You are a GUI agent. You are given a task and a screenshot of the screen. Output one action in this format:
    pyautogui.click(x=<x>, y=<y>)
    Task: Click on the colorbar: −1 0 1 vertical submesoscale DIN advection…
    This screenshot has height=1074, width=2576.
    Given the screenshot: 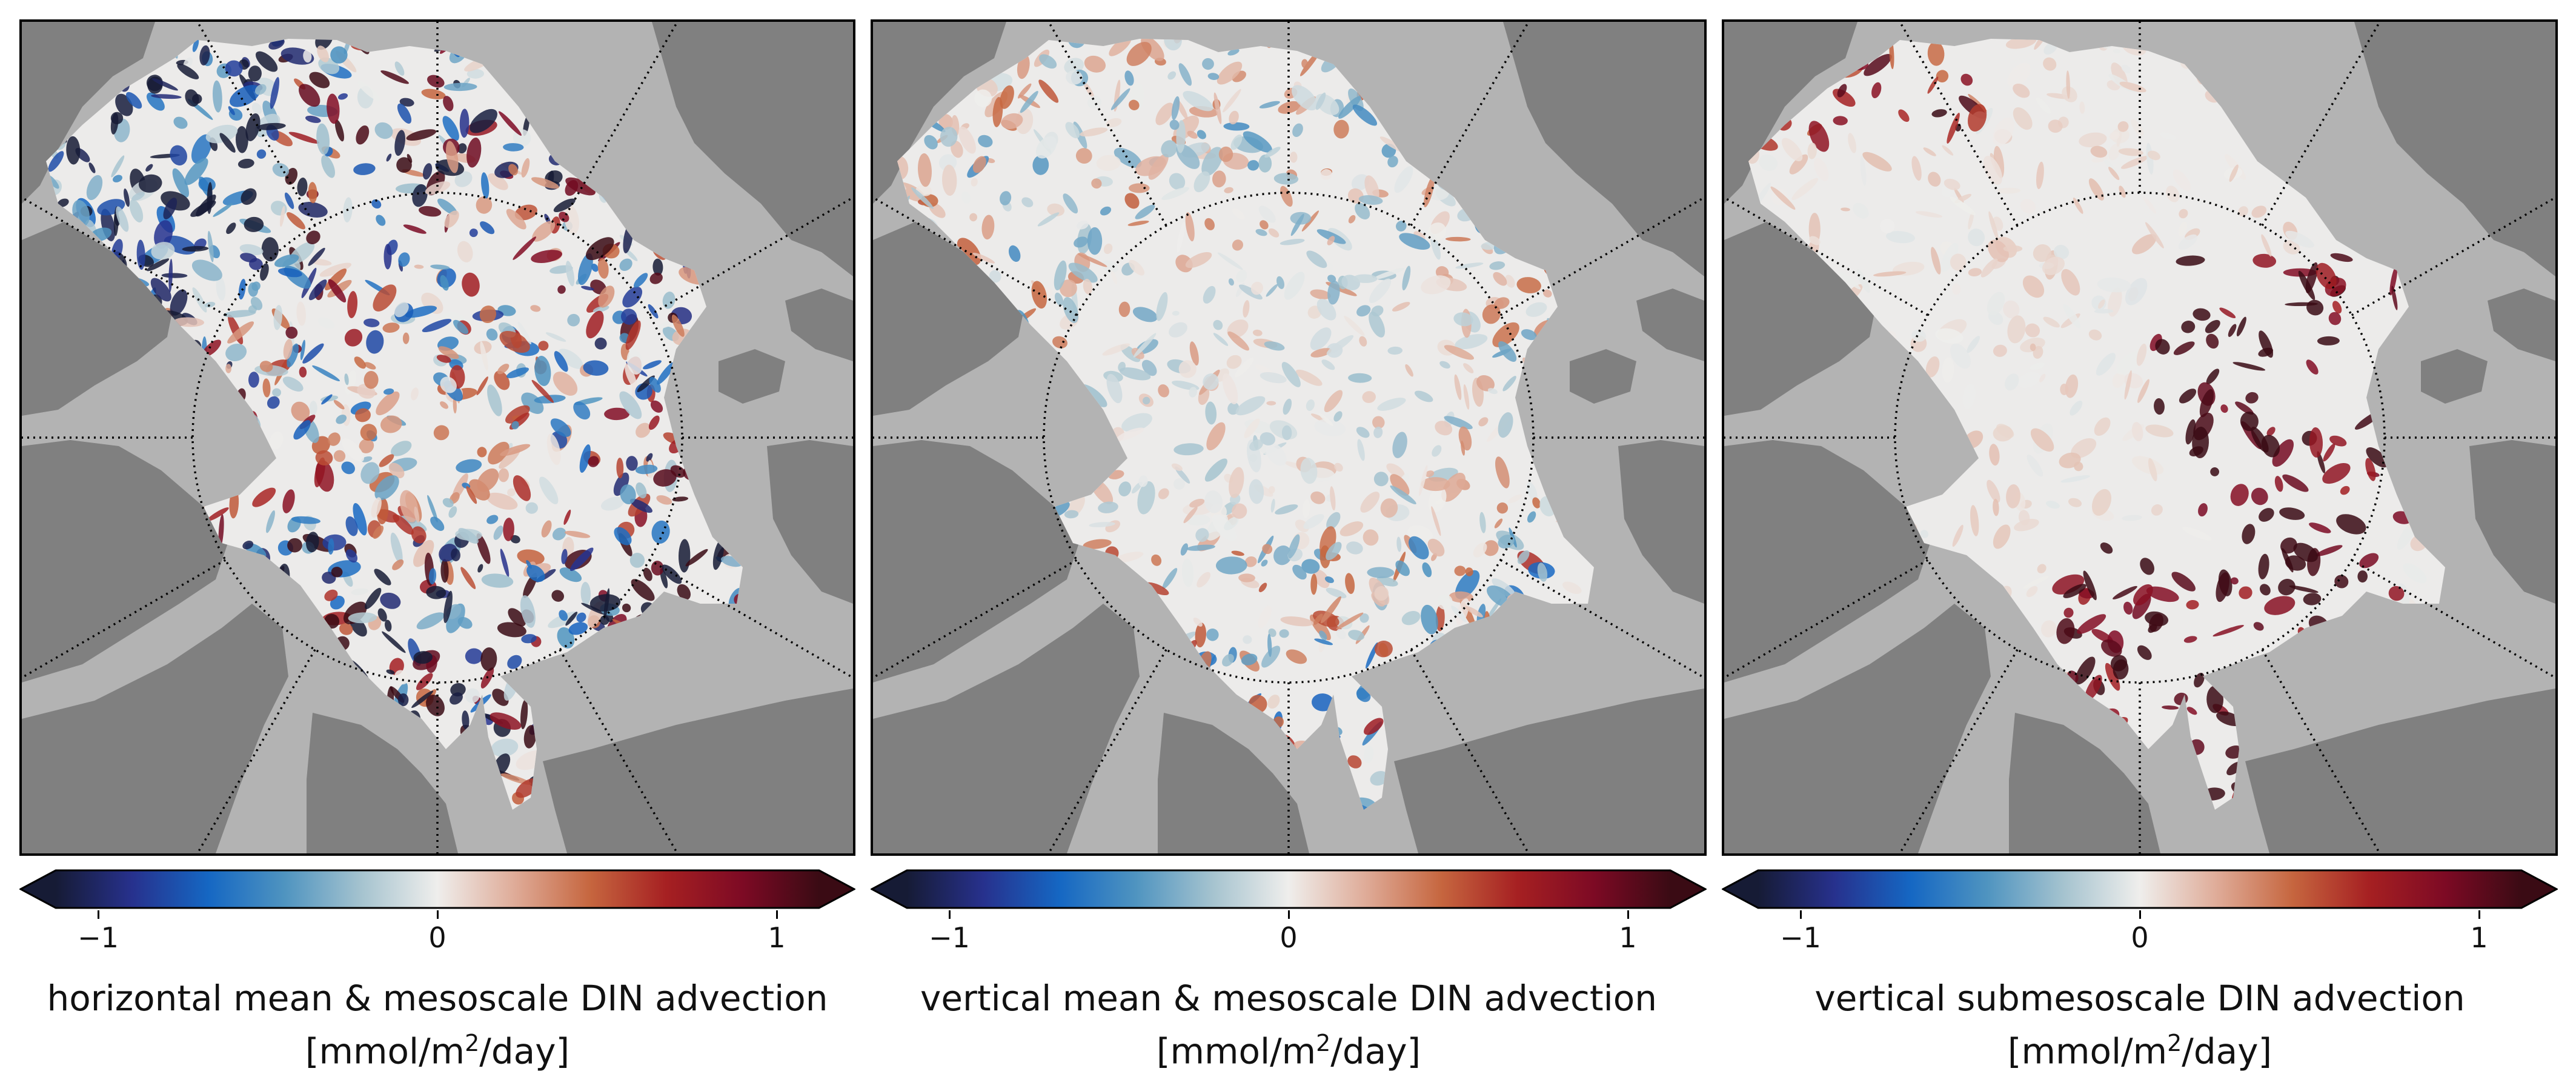 What is the action you would take?
    pyautogui.click(x=2140, y=971)
    